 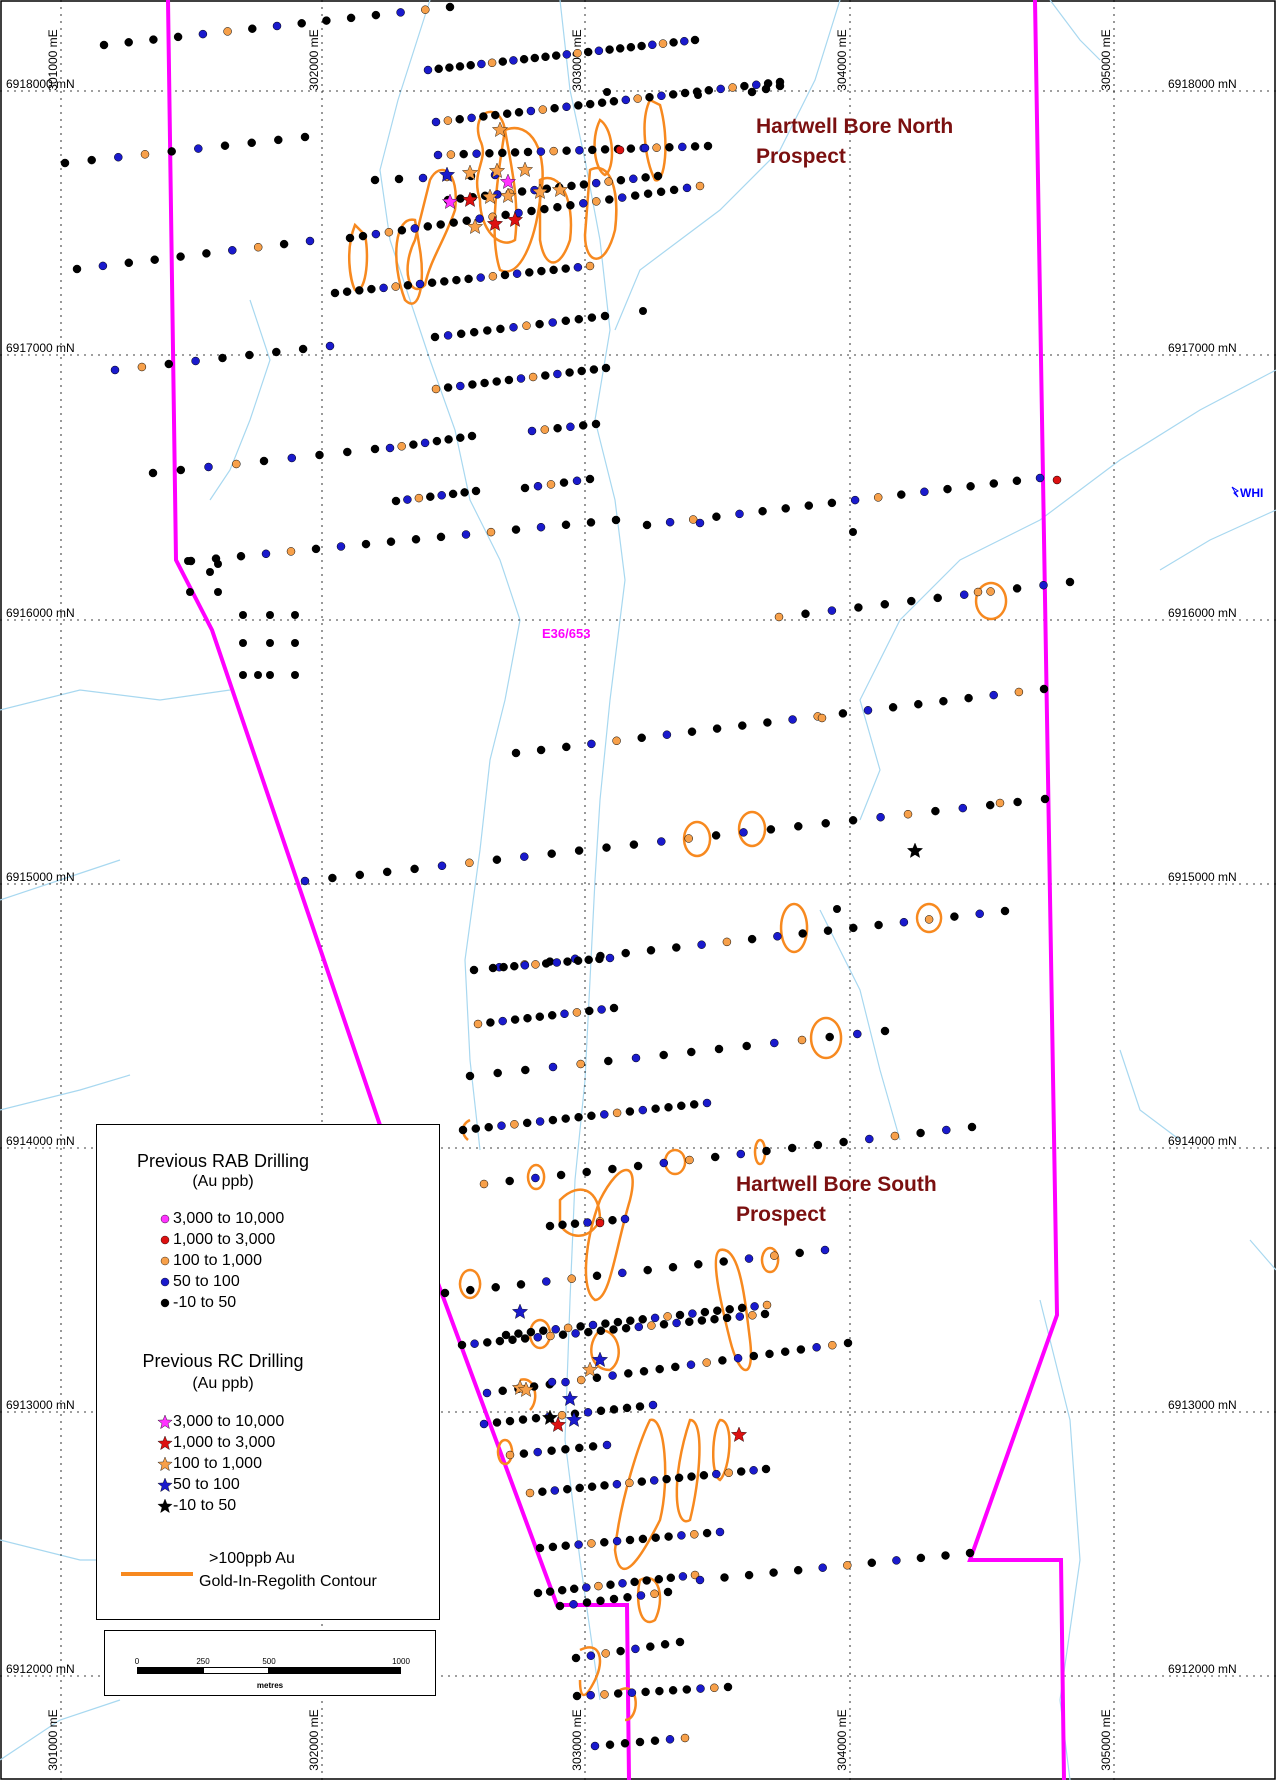 I want to click on rc-legend-label-3: 50 to 100, so click(x=206, y=1484).